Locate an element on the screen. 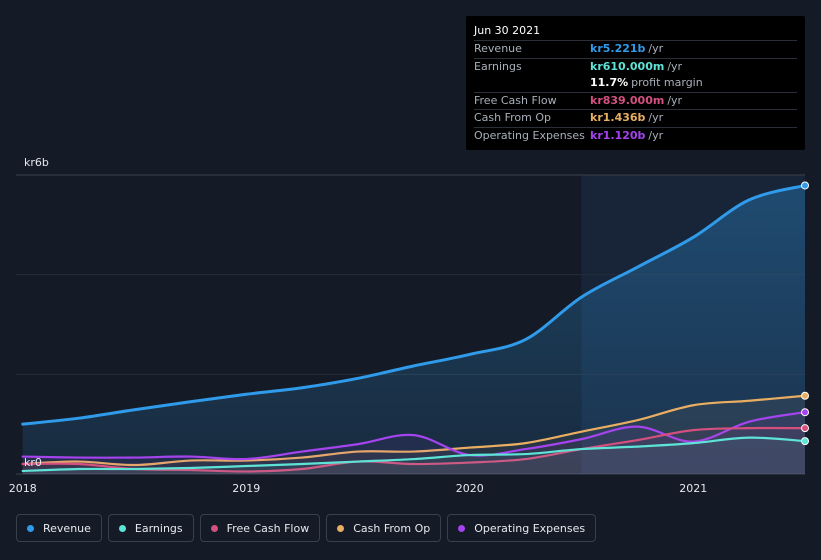  legend-label: Earnings is located at coordinates (158, 528).